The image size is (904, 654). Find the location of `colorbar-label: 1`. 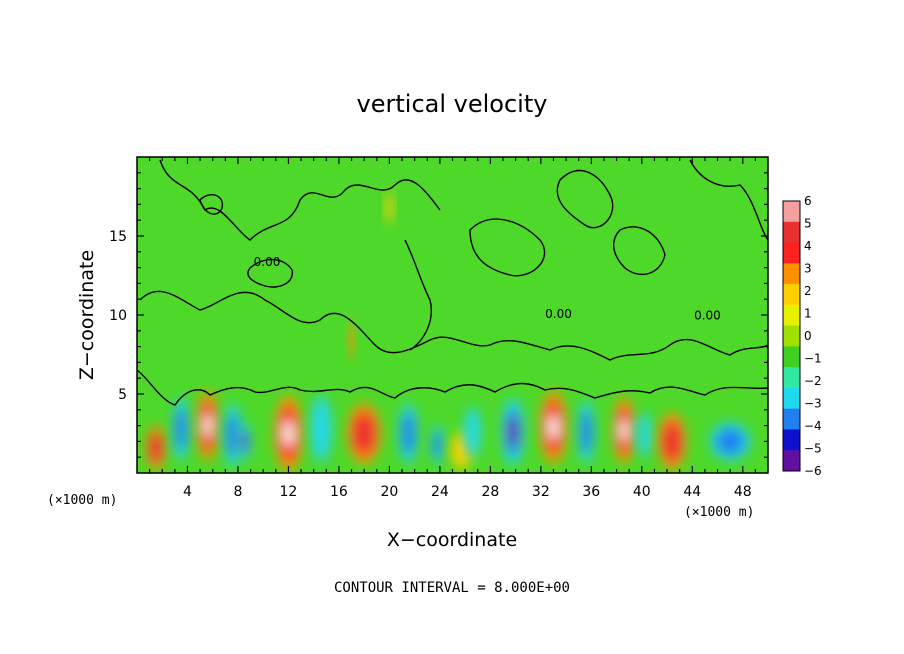

colorbar-label: 1 is located at coordinates (808, 314).